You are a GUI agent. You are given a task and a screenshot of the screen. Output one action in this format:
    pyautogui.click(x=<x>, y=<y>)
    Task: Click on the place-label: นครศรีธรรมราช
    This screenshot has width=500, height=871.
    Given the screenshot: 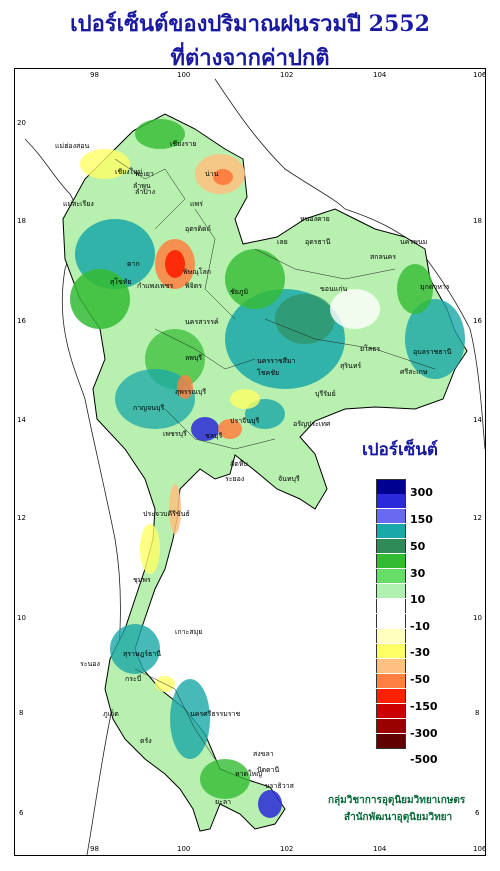 What is the action you would take?
    pyautogui.click(x=215, y=714)
    